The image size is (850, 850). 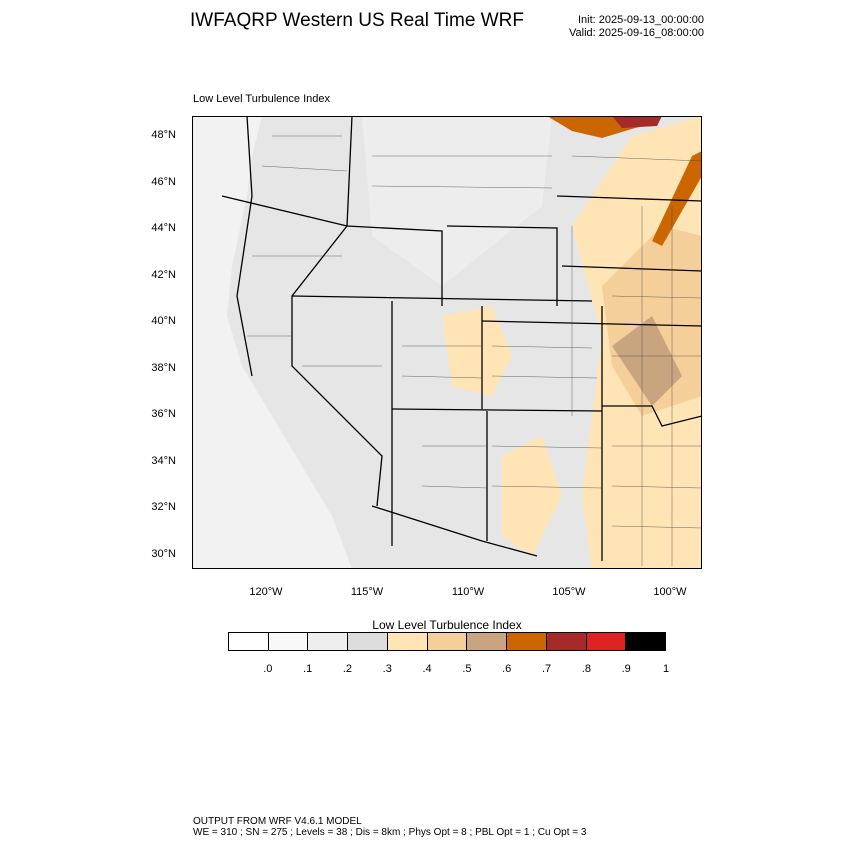 I want to click on colorbar-label: .0, so click(x=268, y=669).